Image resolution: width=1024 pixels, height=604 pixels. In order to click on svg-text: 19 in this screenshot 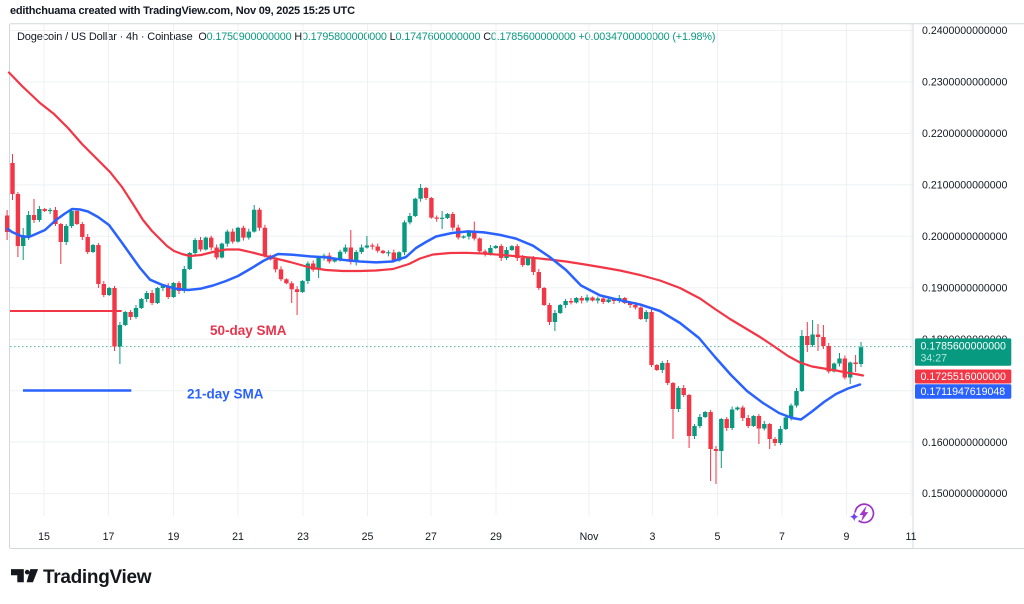, I will do `click(174, 537)`.